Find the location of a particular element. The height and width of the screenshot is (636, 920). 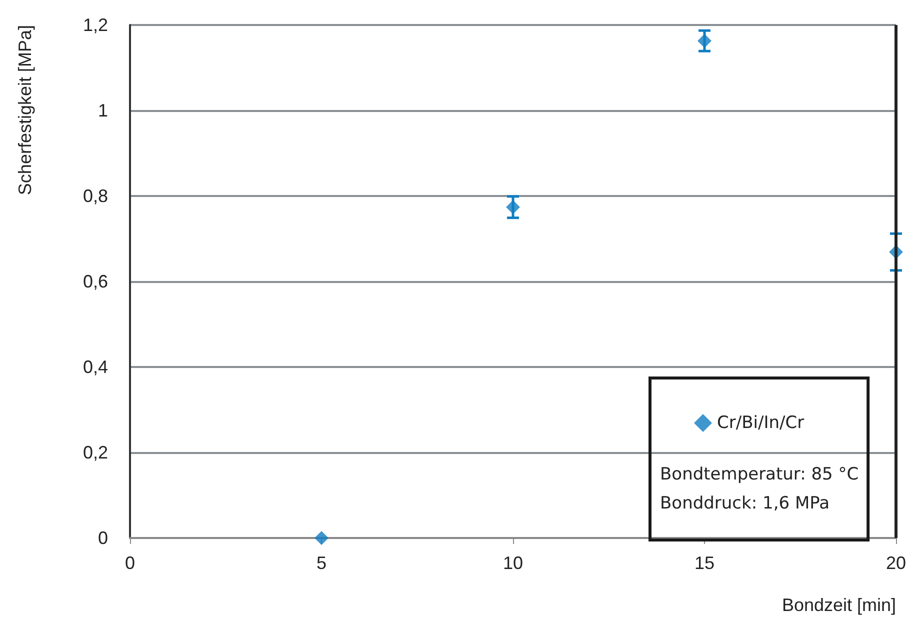

y-tick-label: 1,2 is located at coordinates (95, 25).